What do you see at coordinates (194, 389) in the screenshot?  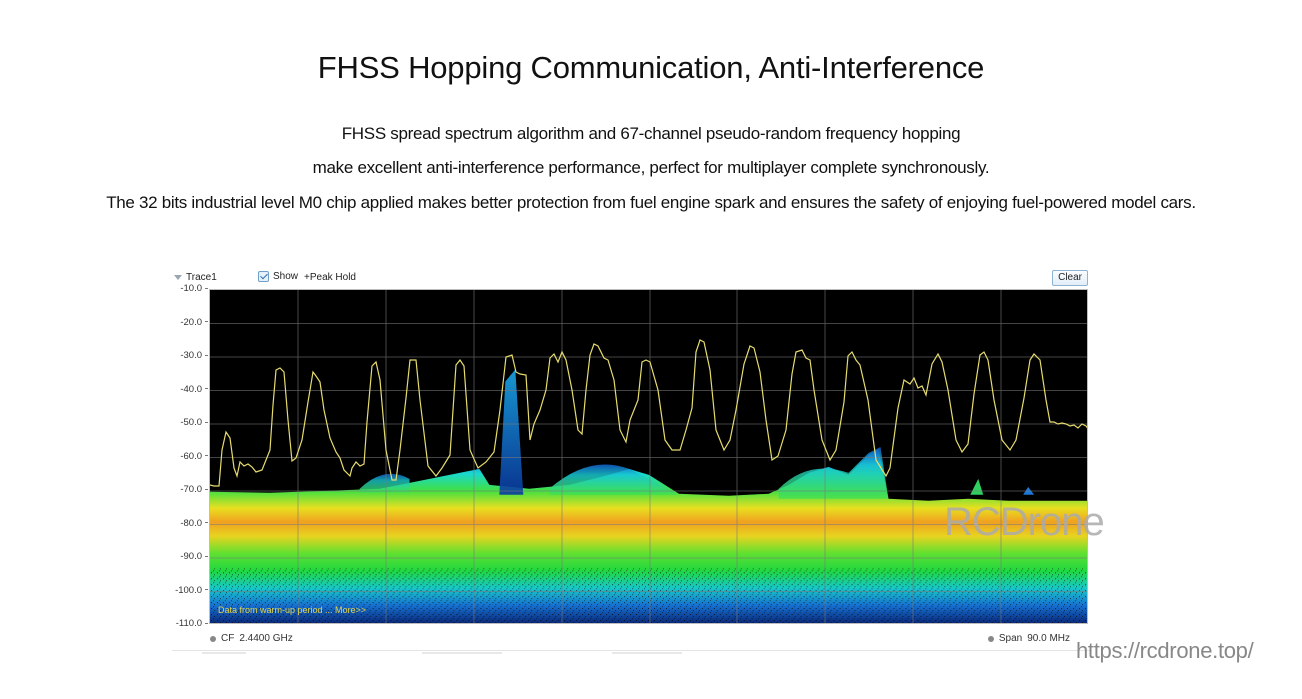 I see `y-tick: -40.0` at bounding box center [194, 389].